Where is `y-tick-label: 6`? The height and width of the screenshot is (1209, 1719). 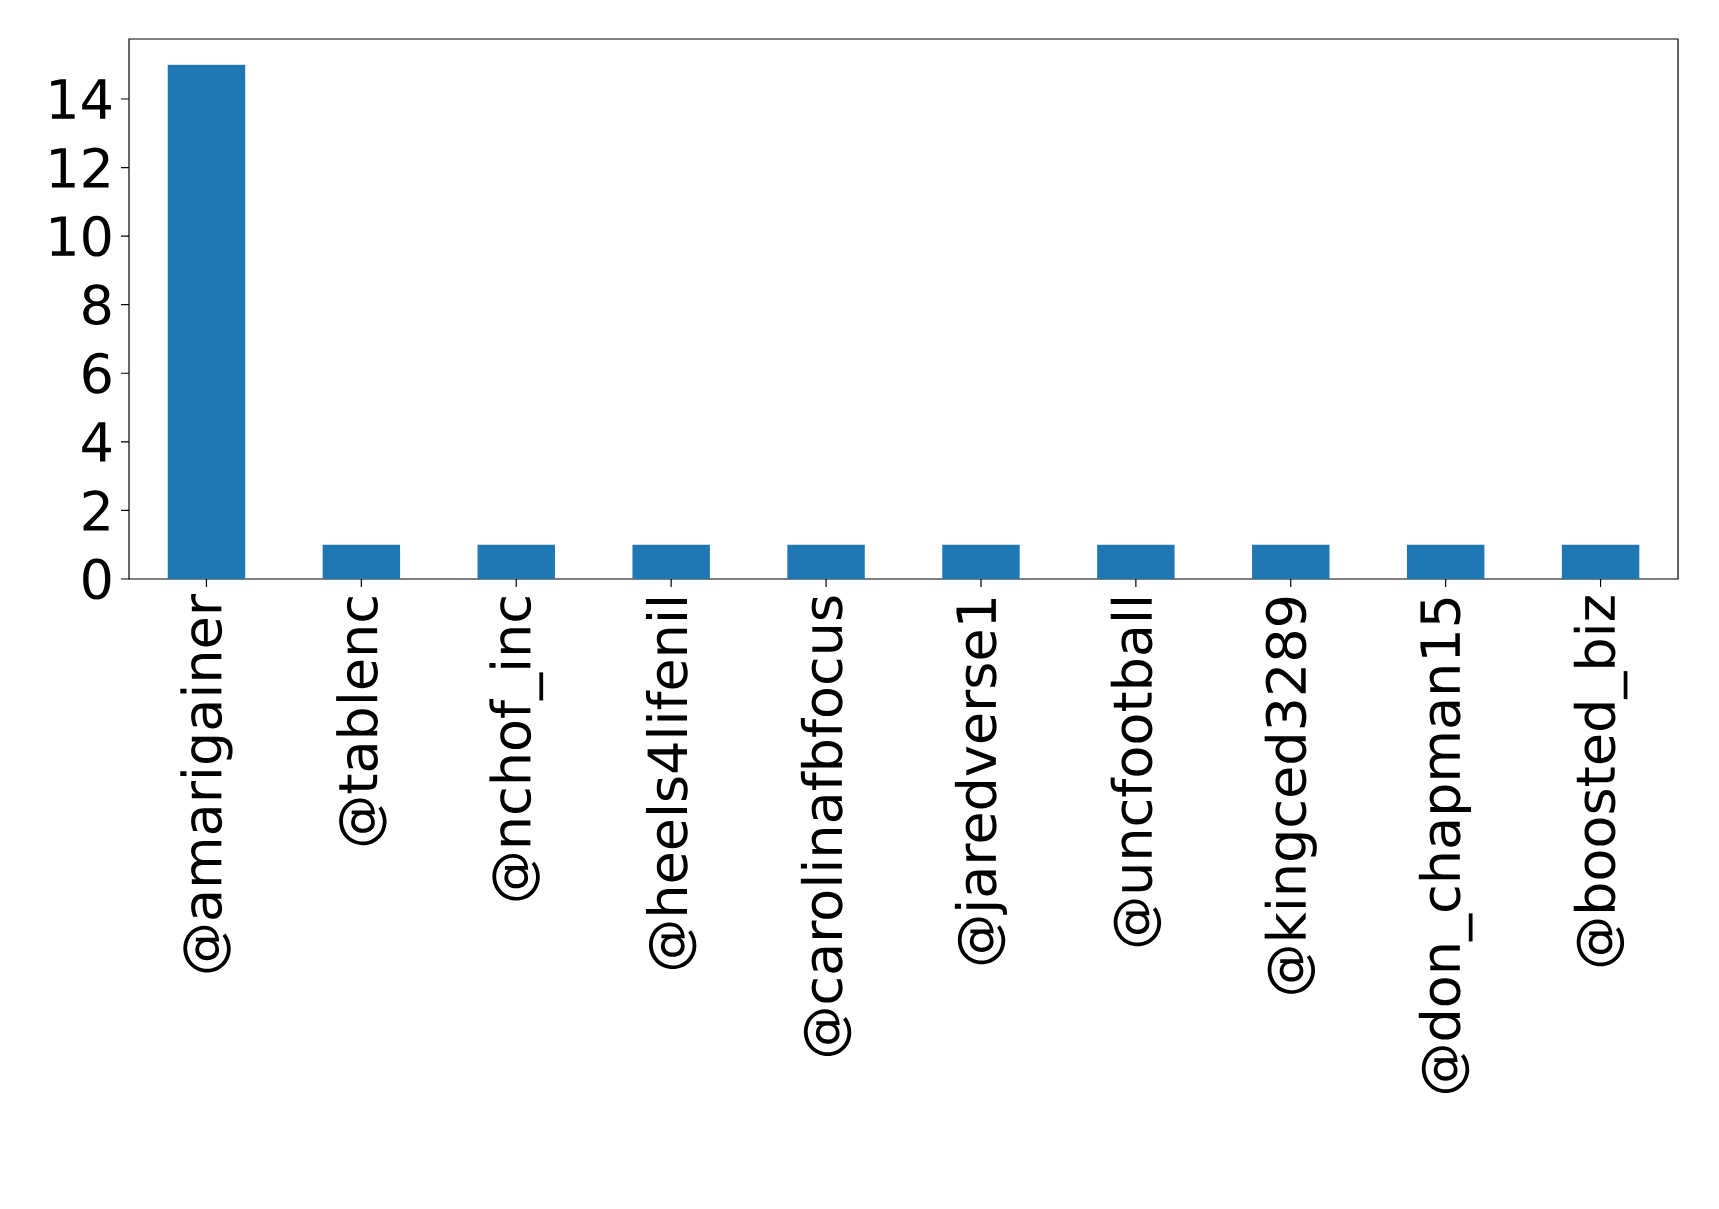 y-tick-label: 6 is located at coordinates (97, 373).